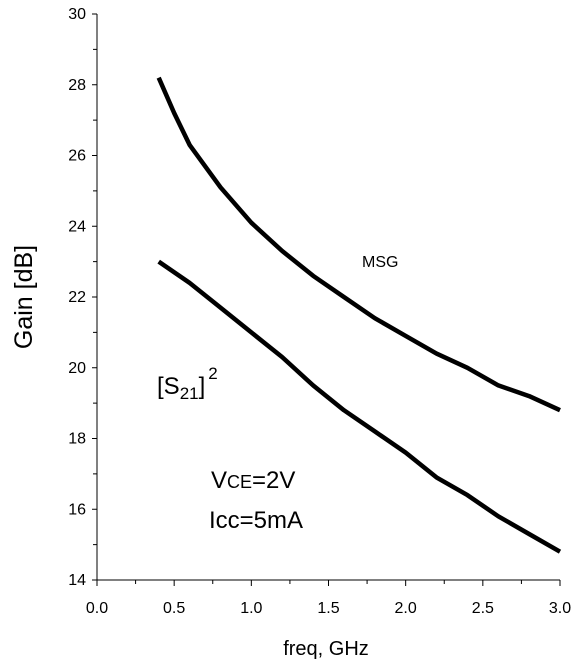 The image size is (578, 665). What do you see at coordinates (77, 297) in the screenshot?
I see `y-tick-label: 22` at bounding box center [77, 297].